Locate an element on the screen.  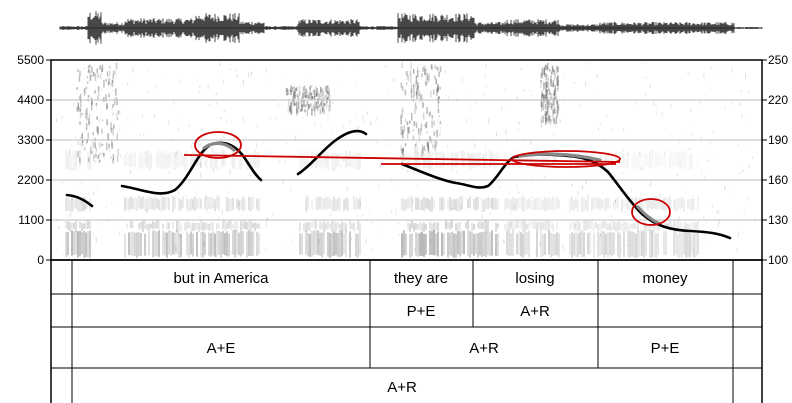
tier3-cell-label: A+E is located at coordinates (221, 348).